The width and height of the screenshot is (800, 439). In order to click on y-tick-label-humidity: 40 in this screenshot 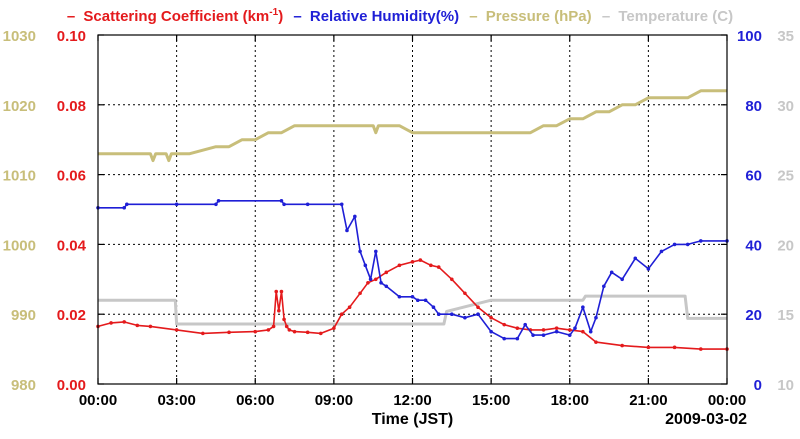, I will do `click(753, 245)`.